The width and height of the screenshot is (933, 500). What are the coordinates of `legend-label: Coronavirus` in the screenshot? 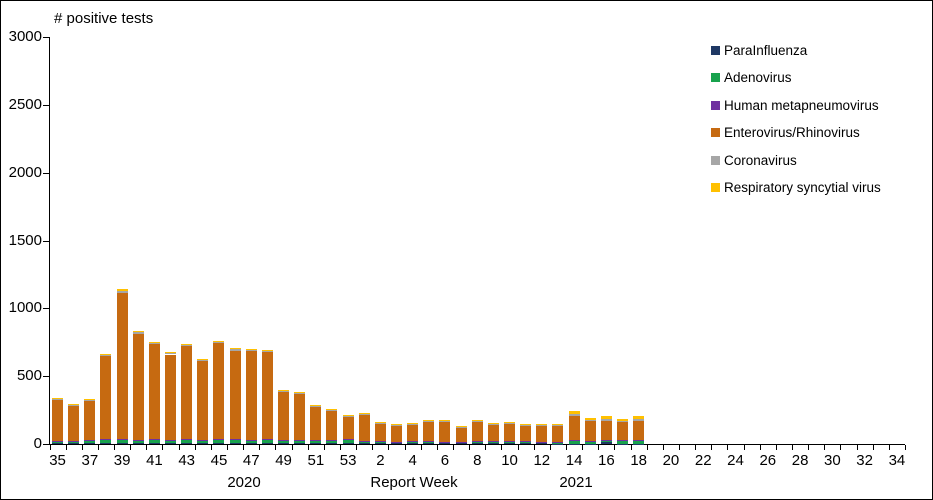 It's located at (760, 160).